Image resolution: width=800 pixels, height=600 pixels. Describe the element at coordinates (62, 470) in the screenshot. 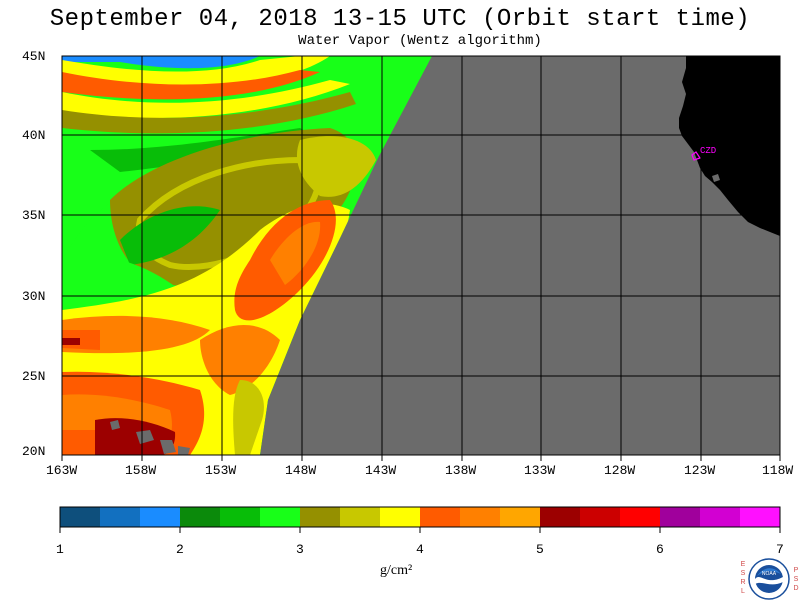

I see `lon-label-163w: 163W` at that location.